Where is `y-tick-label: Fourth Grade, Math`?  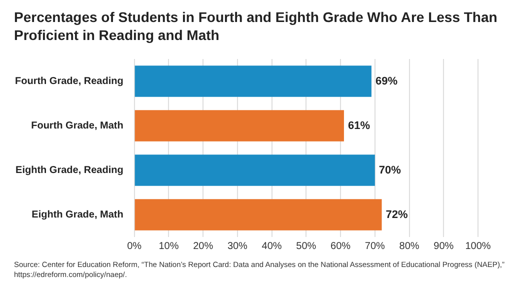
y-tick-label: Fourth Grade, Math is located at coordinates (77, 126).